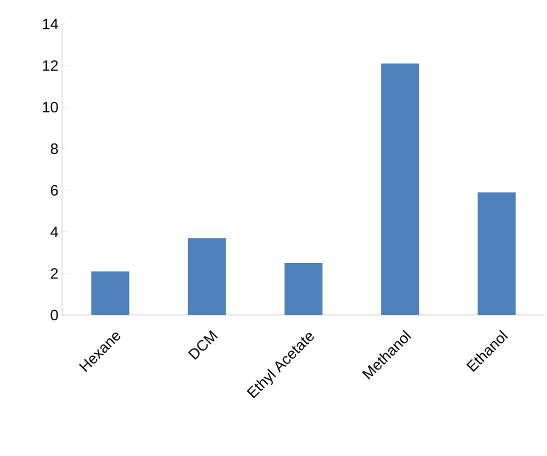 The height and width of the screenshot is (456, 547). What do you see at coordinates (50, 24) in the screenshot?
I see `y-tick-label: 14` at bounding box center [50, 24].